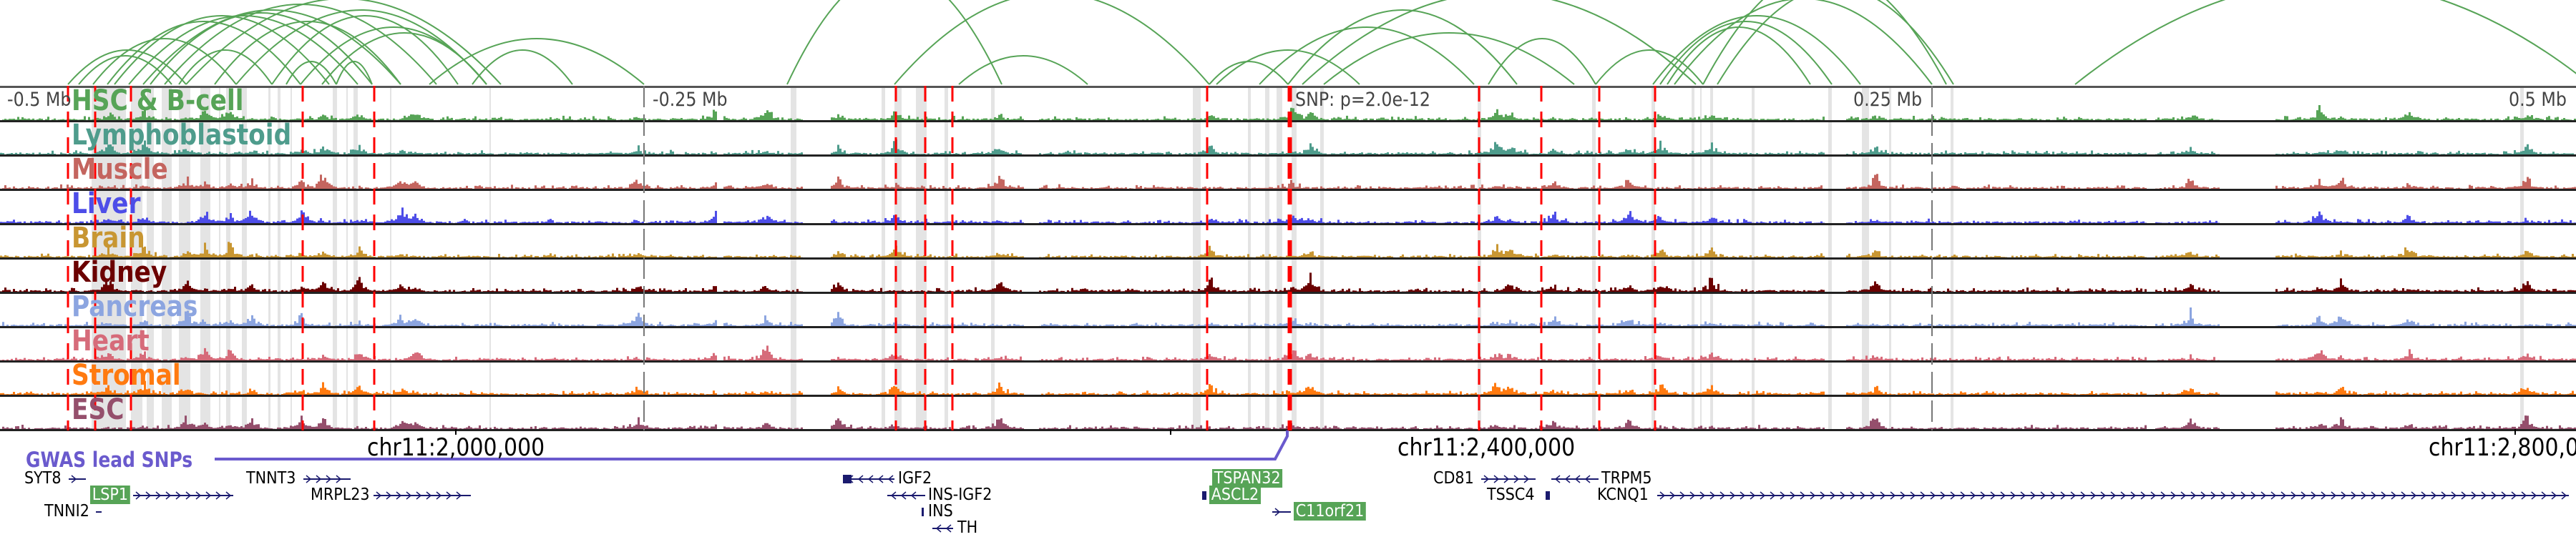 This screenshot has width=2576, height=537. I want to click on track-label: HSC & B-cell, so click(158, 100).